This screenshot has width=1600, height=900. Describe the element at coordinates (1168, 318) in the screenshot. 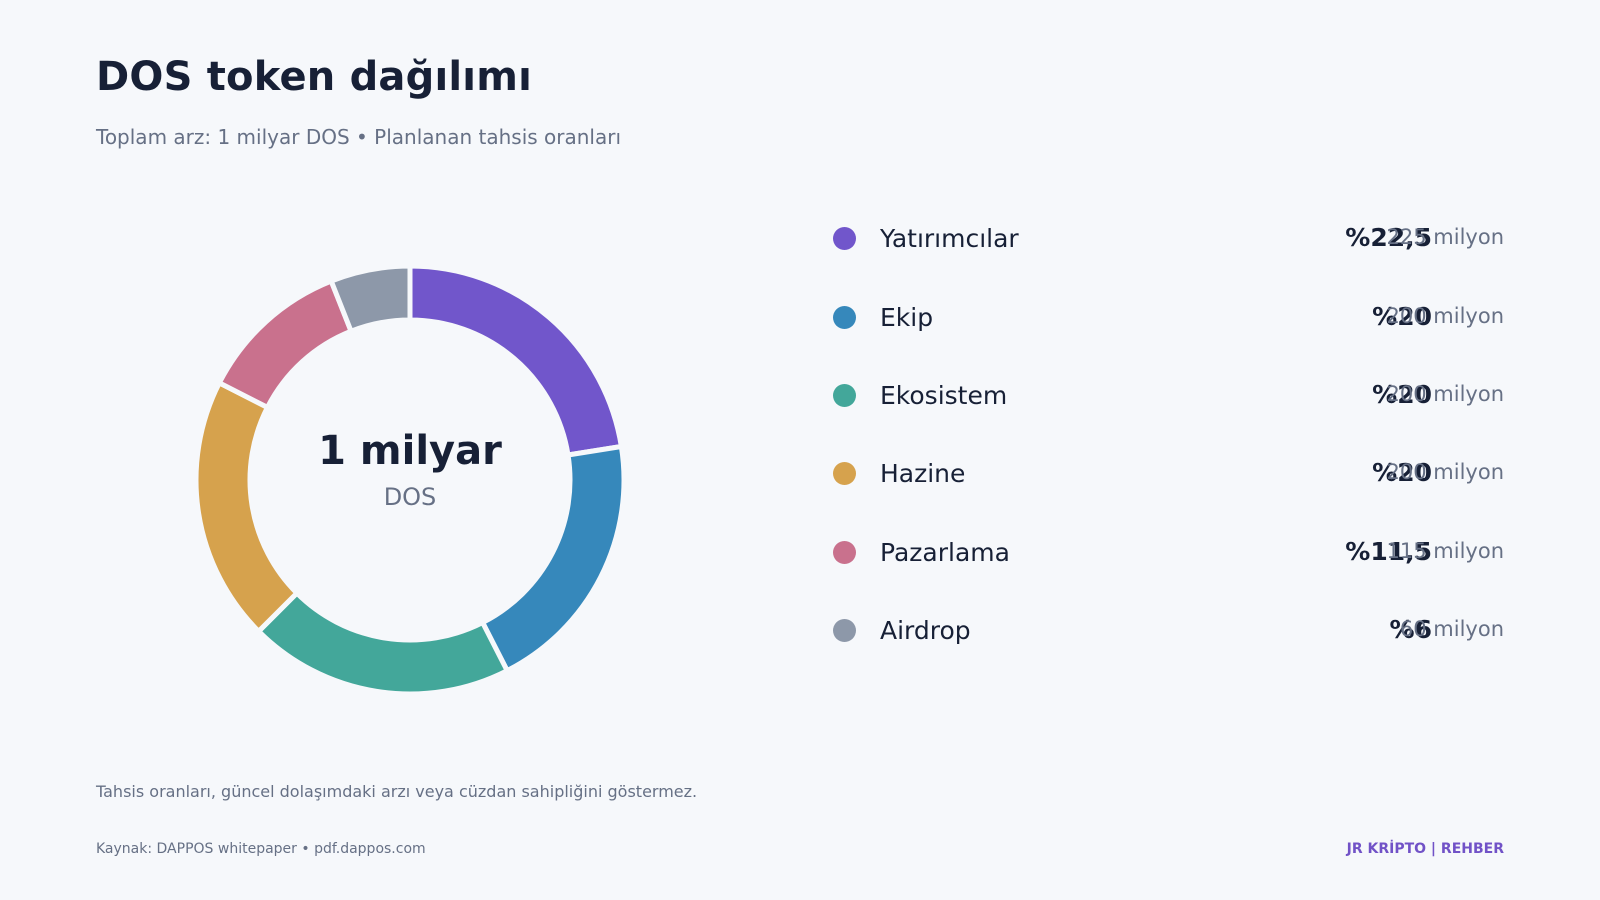

I see `legend-item-ekip: Ekip %20 200 milyon` at that location.